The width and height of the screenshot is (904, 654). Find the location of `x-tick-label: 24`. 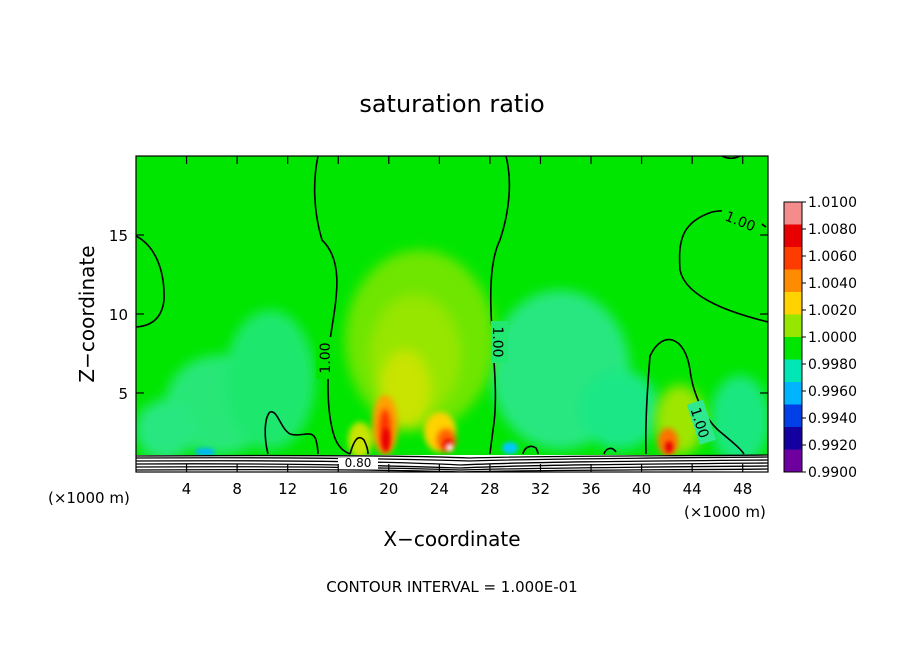

x-tick-label: 24 is located at coordinates (439, 489).